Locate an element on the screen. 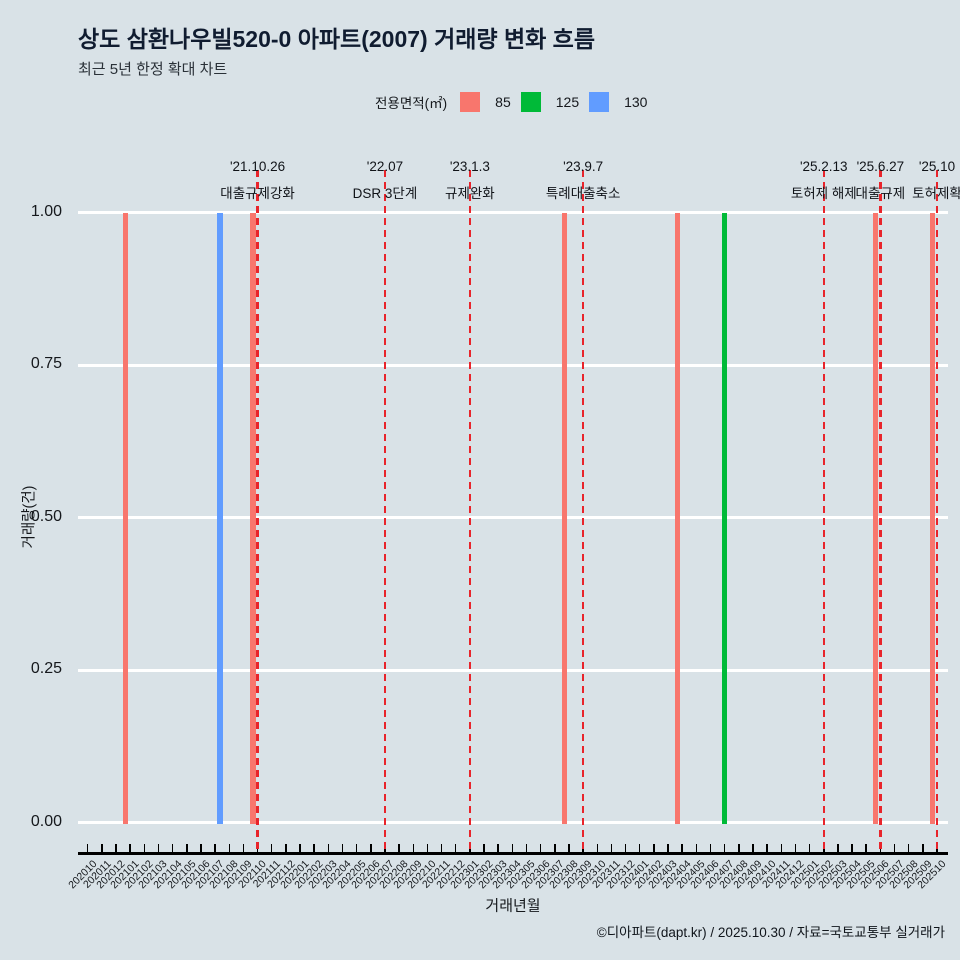 The width and height of the screenshot is (960, 960). event-label: 대출규제 is located at coordinates (880, 193).